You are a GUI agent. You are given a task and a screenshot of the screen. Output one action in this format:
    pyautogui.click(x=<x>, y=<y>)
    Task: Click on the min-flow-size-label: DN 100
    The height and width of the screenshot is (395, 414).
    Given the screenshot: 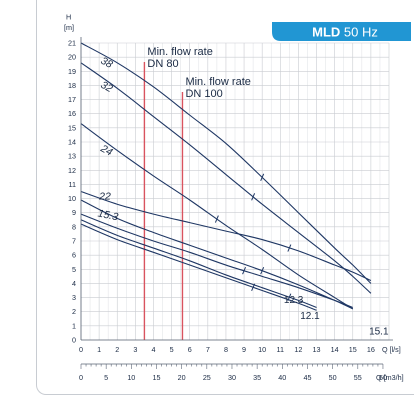 What is the action you would take?
    pyautogui.click(x=203, y=94)
    